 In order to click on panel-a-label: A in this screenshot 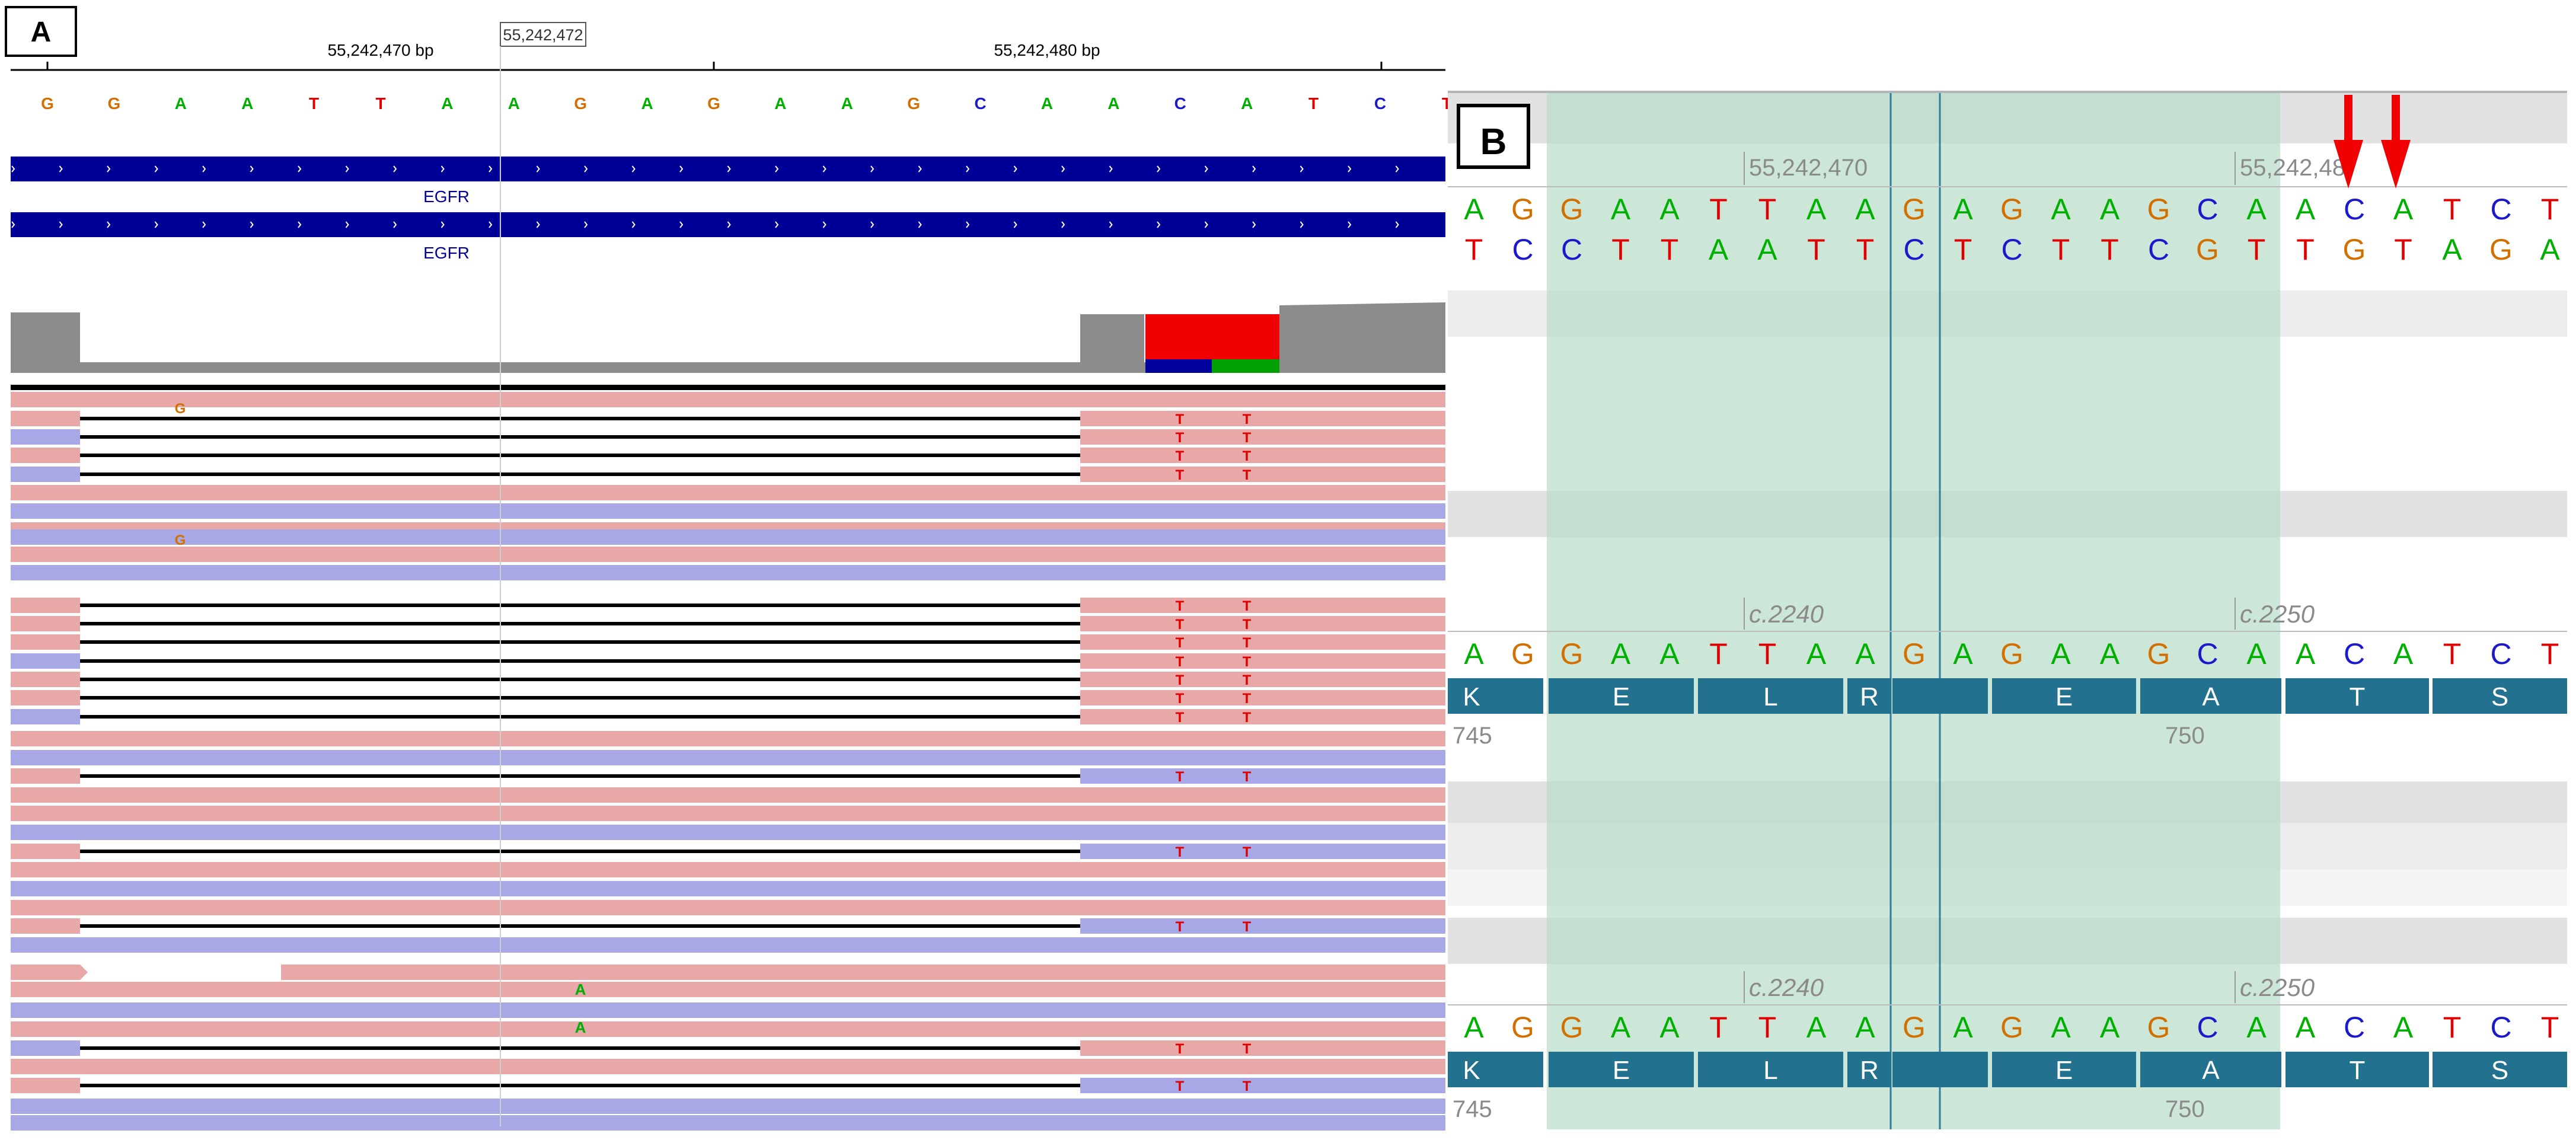, I will do `click(41, 32)`.